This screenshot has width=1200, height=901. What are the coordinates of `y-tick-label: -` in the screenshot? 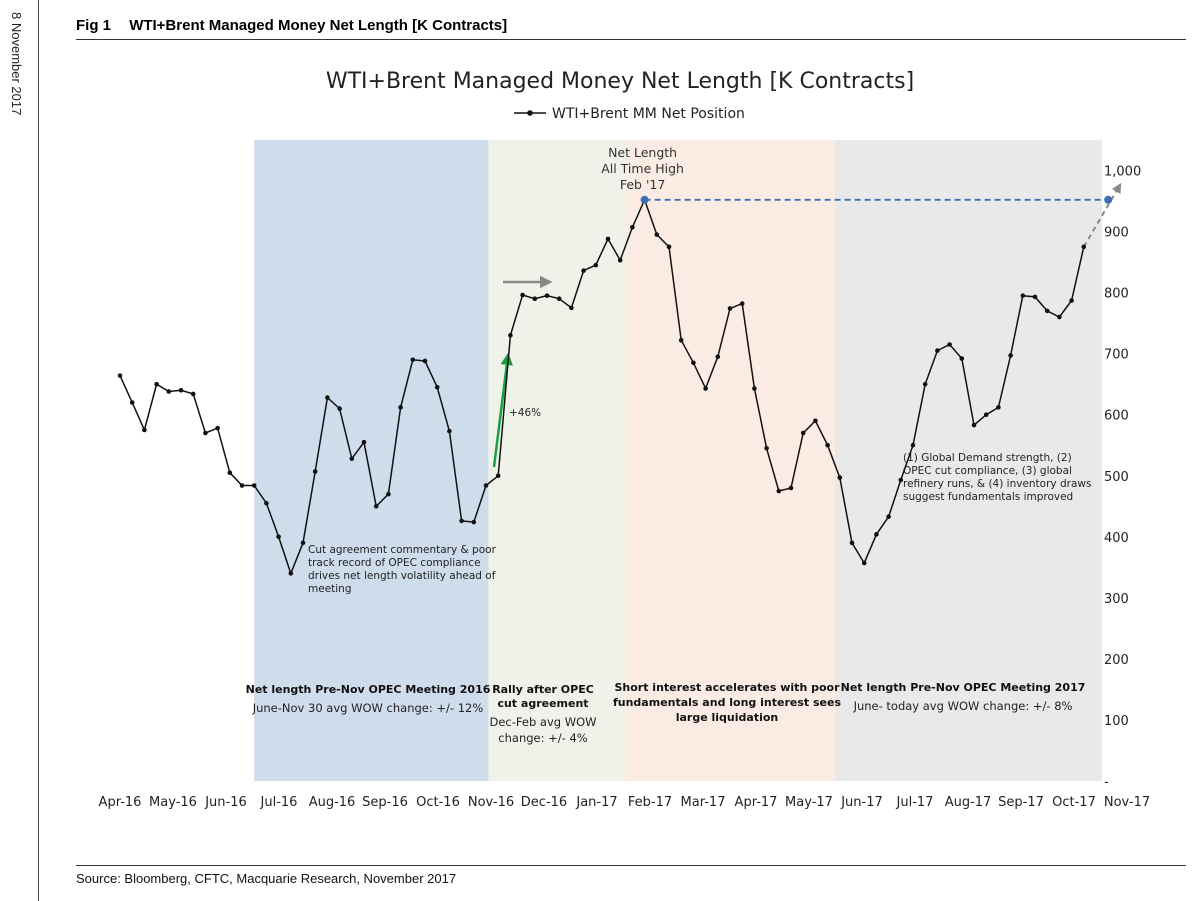 It's located at (1106, 782).